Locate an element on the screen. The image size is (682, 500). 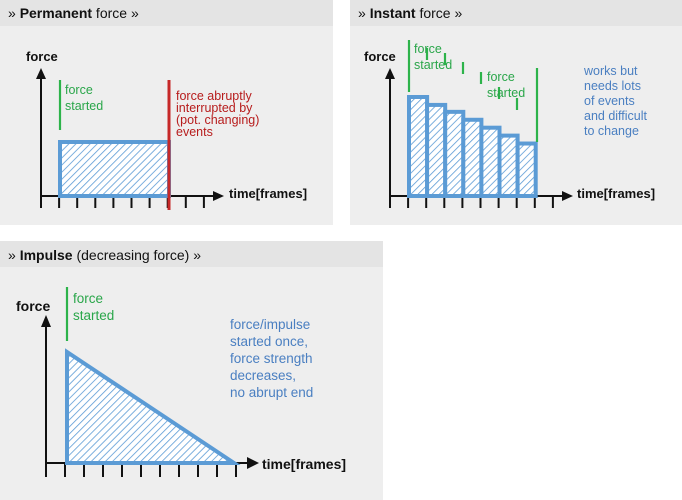
panel-title: » Permanent force » is located at coordinates (73, 13).